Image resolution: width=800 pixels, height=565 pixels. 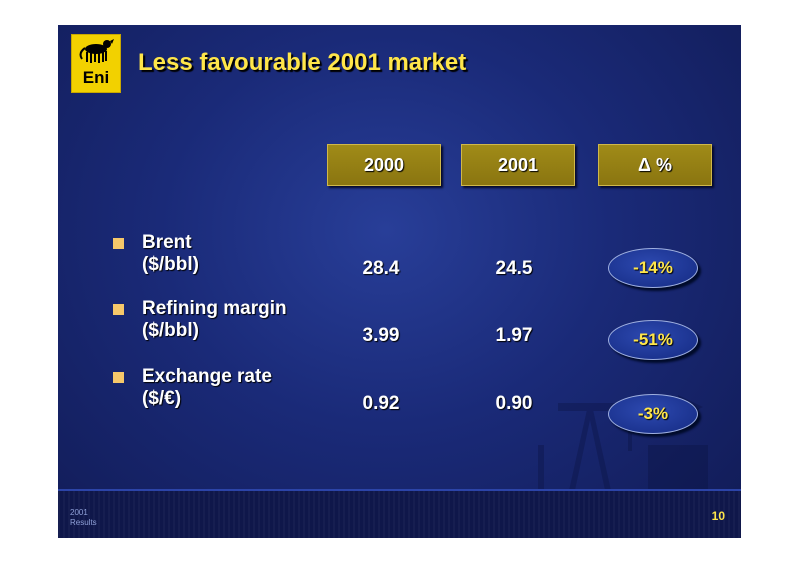 I want to click on eni-logo: Eni, so click(x=96, y=63).